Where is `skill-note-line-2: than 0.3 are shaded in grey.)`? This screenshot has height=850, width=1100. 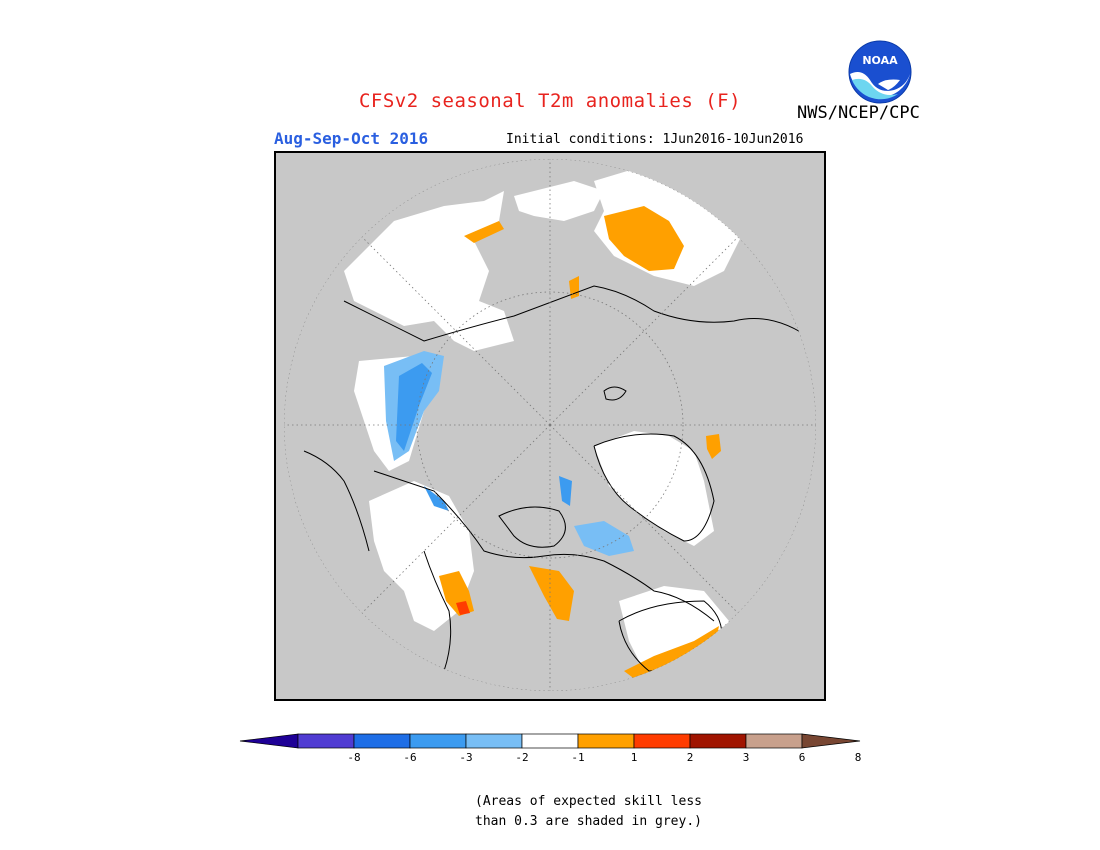 skill-note-line-2: than 0.3 are shaded in grey.) is located at coordinates (588, 821).